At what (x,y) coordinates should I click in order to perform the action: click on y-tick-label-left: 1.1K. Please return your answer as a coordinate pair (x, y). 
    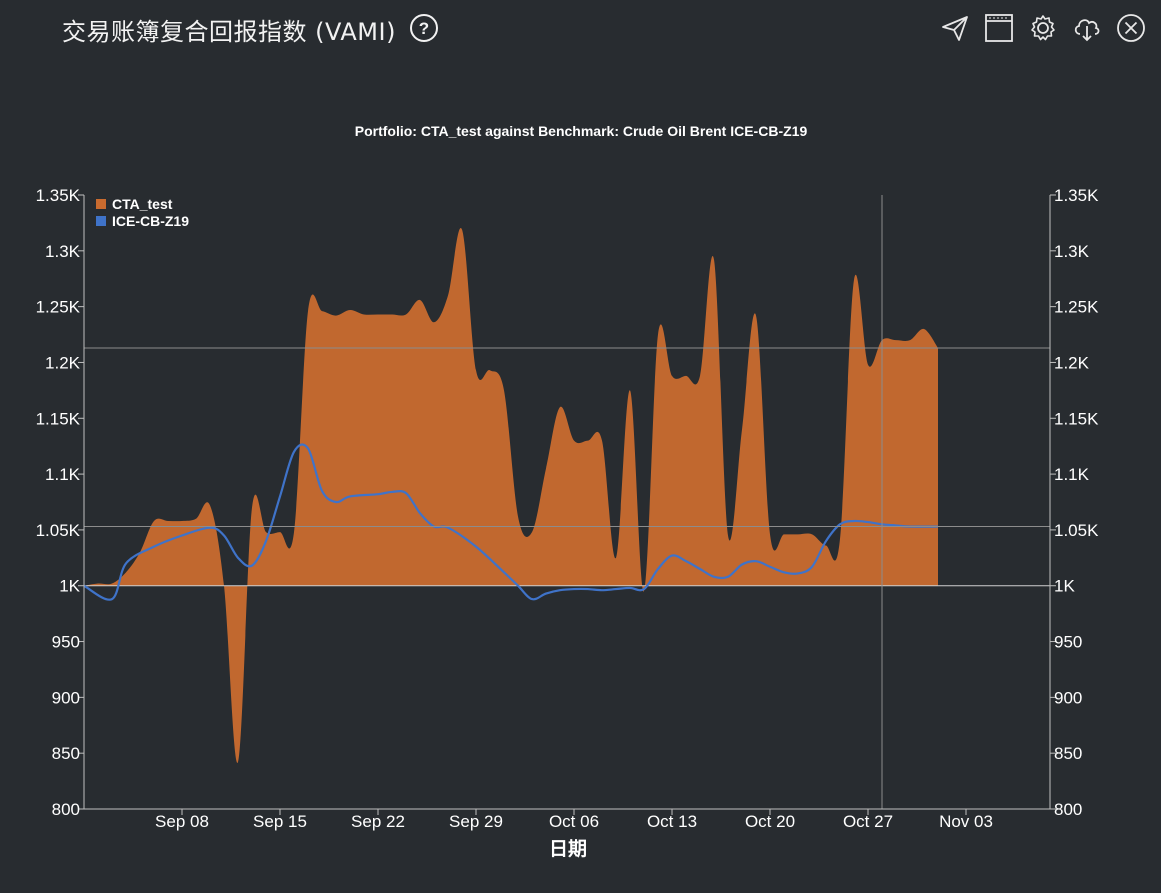
    Looking at the image, I should click on (63, 474).